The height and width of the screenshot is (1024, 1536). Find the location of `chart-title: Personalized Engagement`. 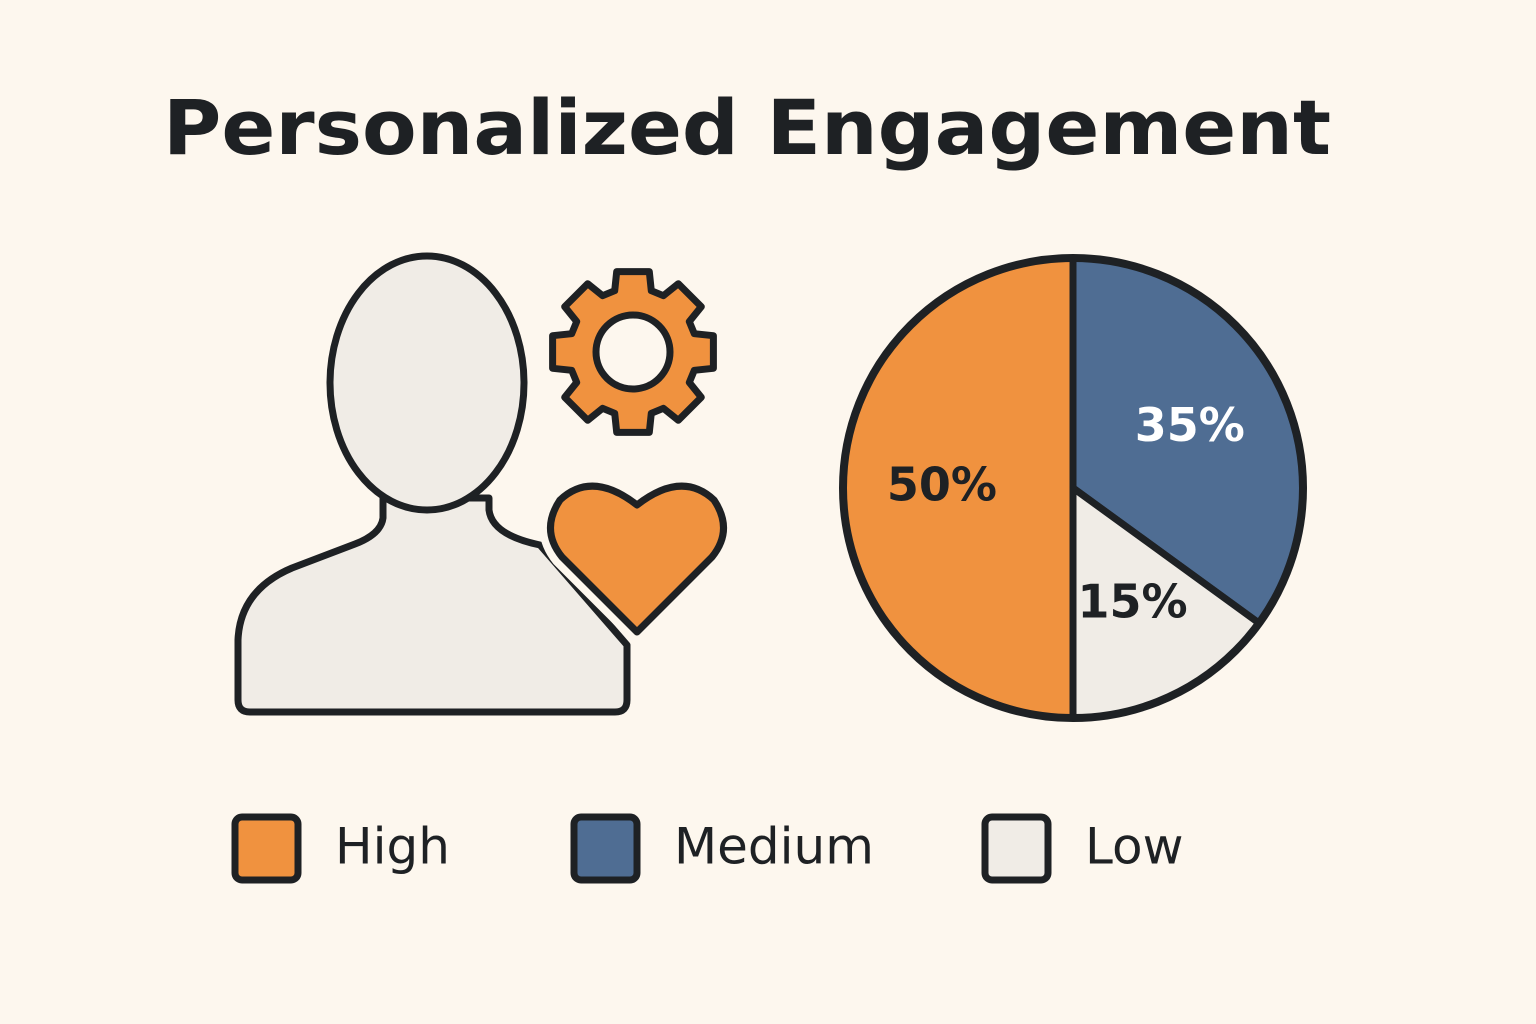

chart-title: Personalized Engagement is located at coordinates (747, 127).